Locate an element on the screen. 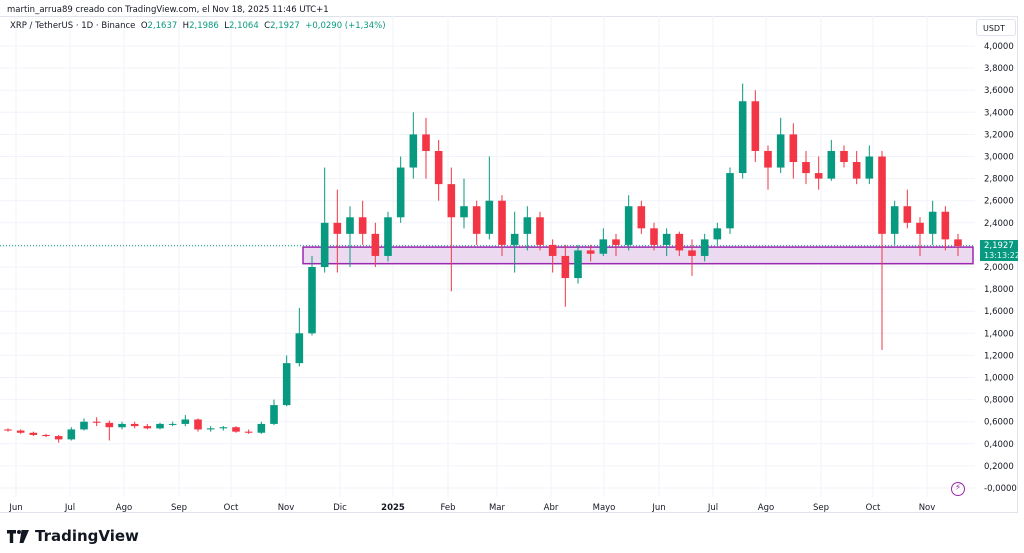 The image size is (1024, 553). price-tick-label: 4,0000 is located at coordinates (999, 47).